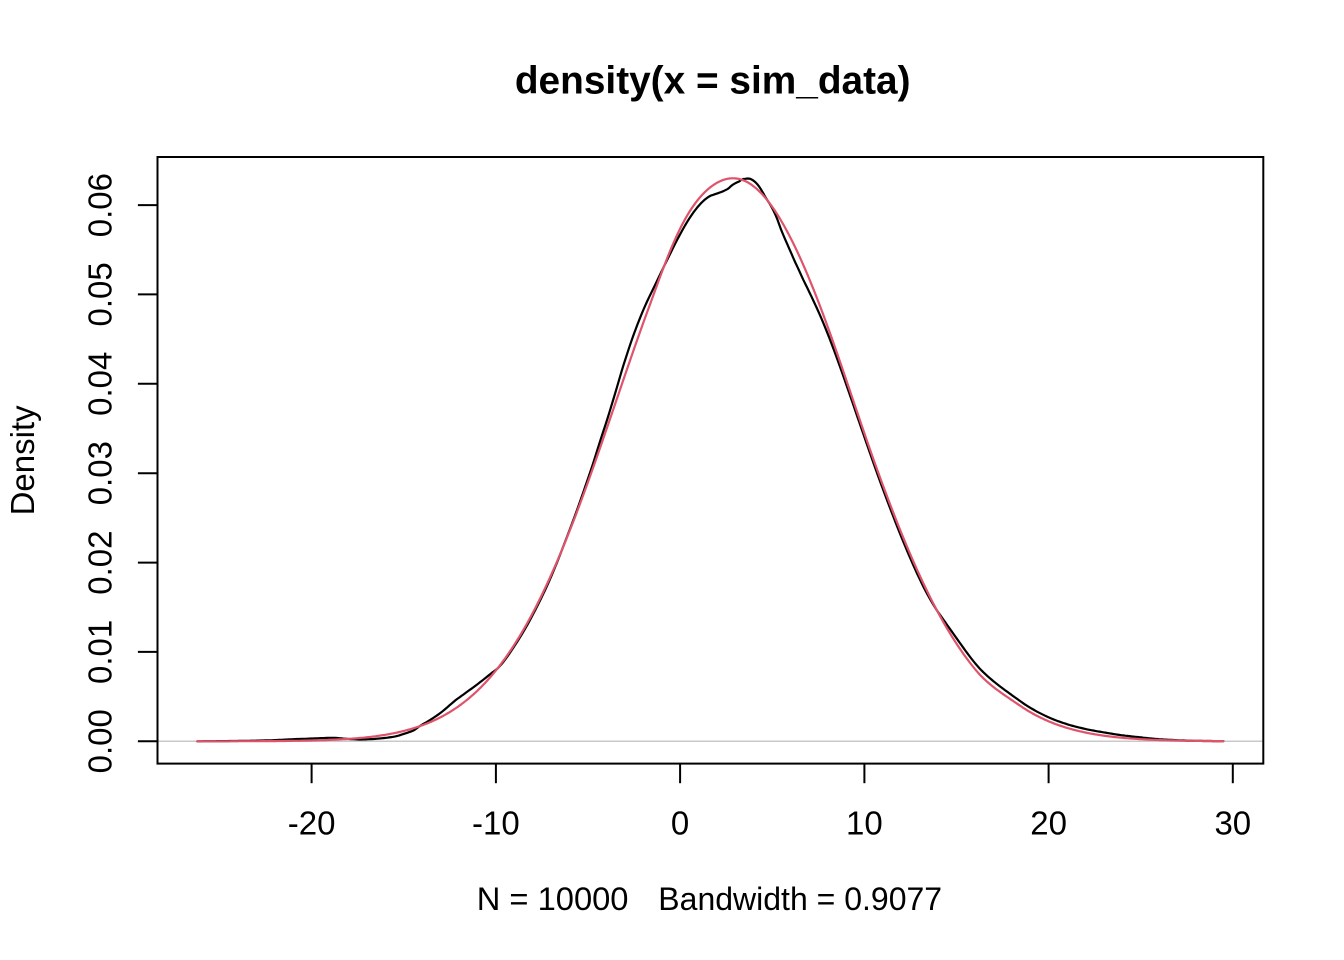 This screenshot has width=1344, height=960. Describe the element at coordinates (800, 899) in the screenshot. I see `svg-text: Bandwidth = 0.9077` at that location.